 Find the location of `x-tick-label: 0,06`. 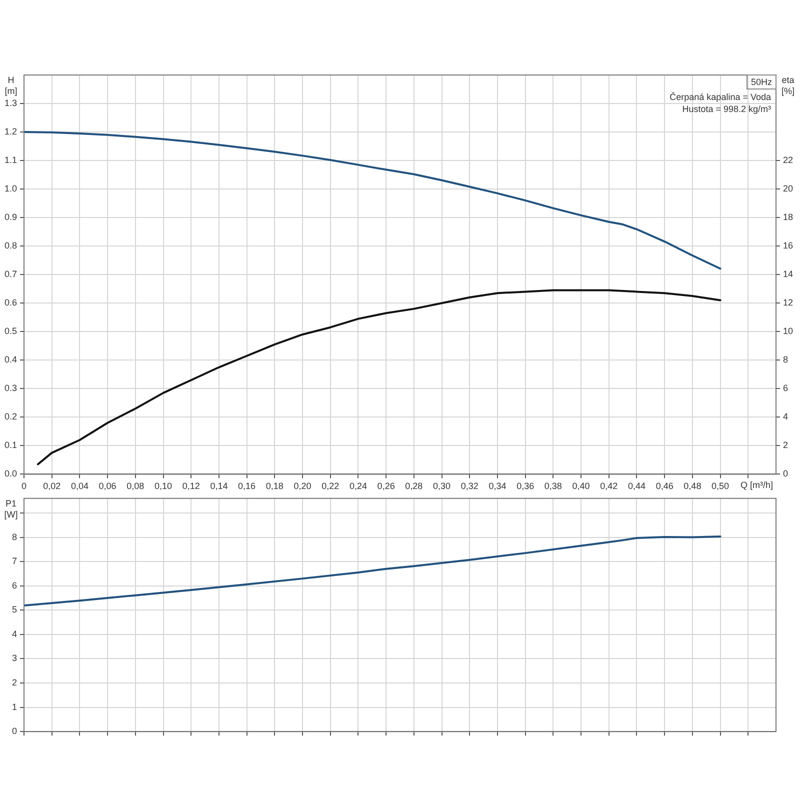

x-tick-label: 0,06 is located at coordinates (107, 486).